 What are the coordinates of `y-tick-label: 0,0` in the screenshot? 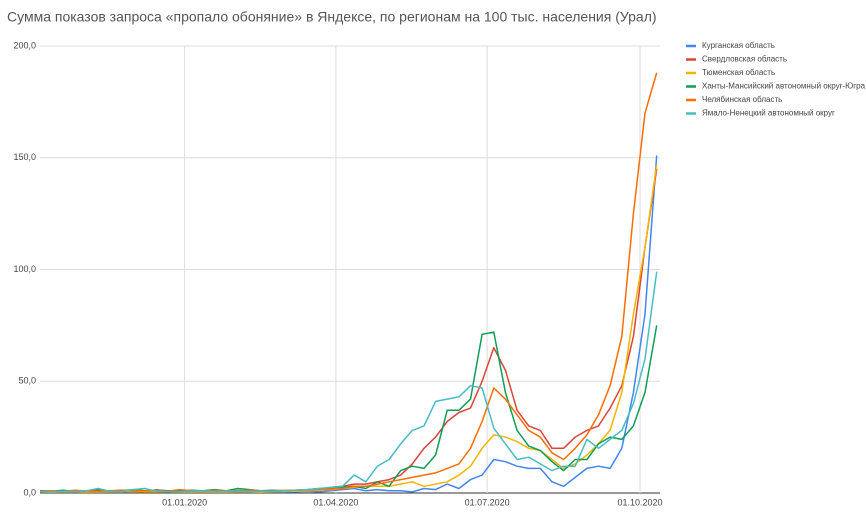 It's located at (29, 492).